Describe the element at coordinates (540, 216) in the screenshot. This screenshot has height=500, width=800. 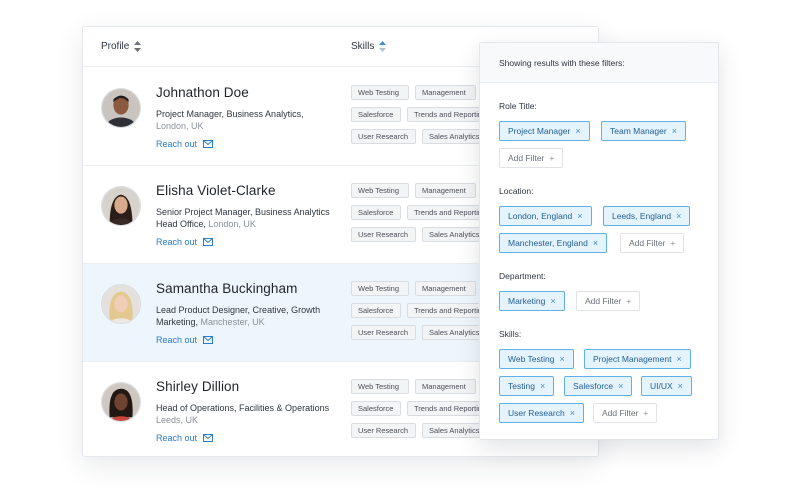
I see `filter-tag-label: London, England` at that location.